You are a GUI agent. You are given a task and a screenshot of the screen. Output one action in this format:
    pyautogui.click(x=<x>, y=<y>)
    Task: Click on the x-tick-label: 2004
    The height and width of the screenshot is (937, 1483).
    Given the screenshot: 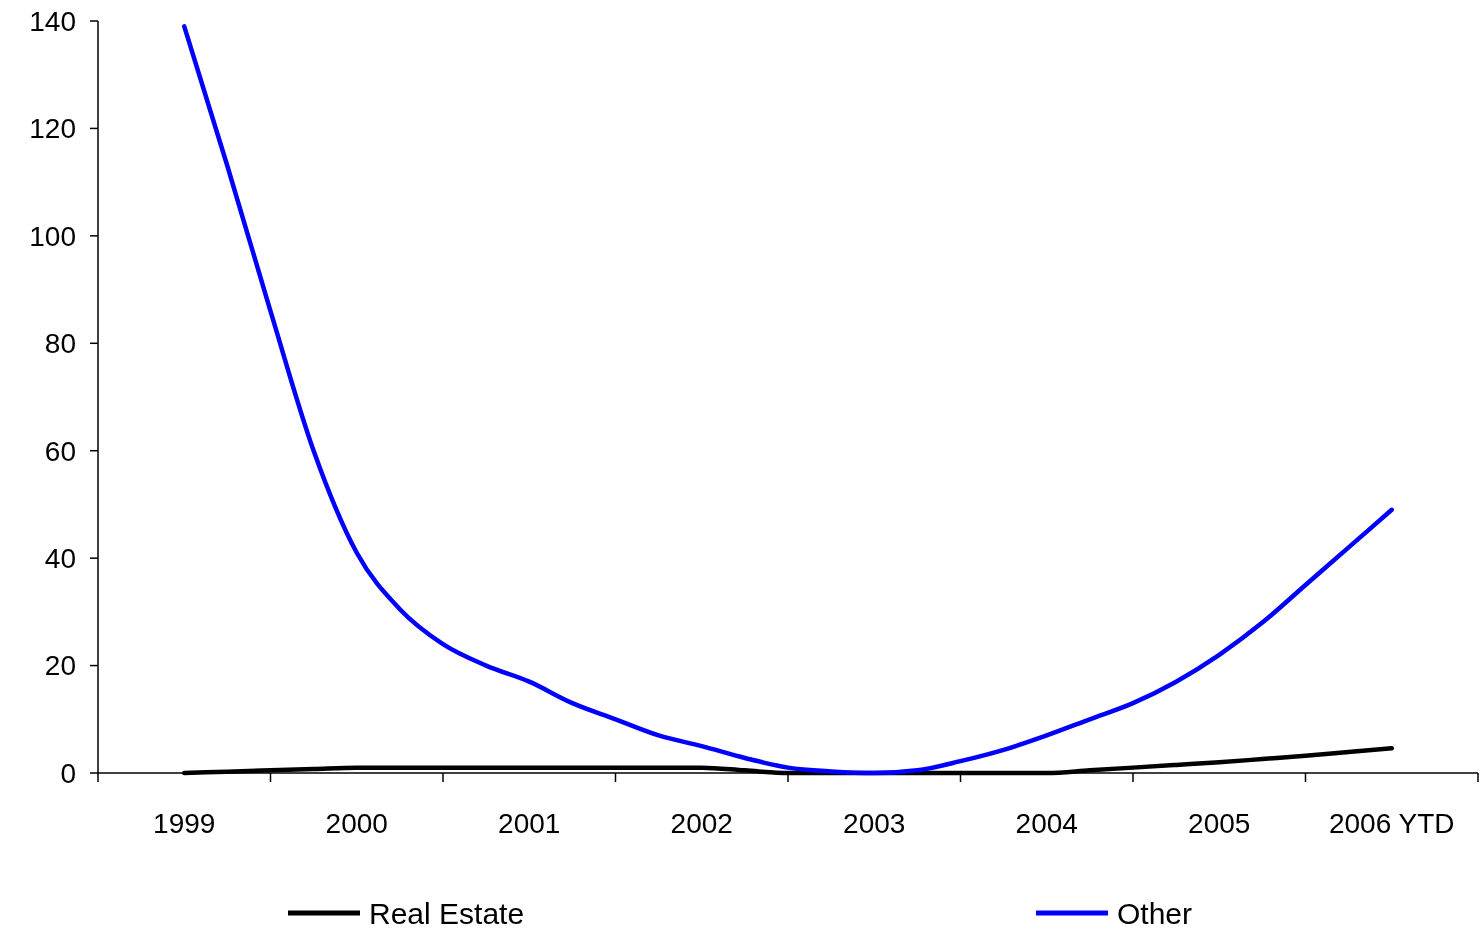 What is the action you would take?
    pyautogui.click(x=1046, y=823)
    